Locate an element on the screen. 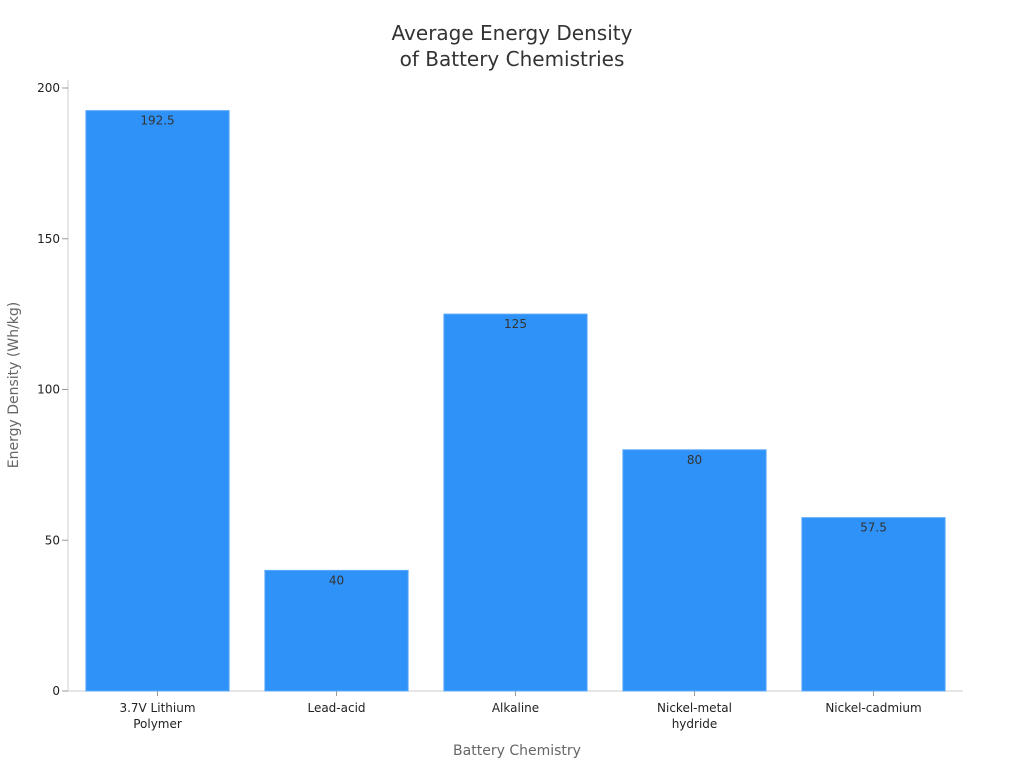 This screenshot has height=768, width=1024. y-tick-label: 200 is located at coordinates (48, 88).